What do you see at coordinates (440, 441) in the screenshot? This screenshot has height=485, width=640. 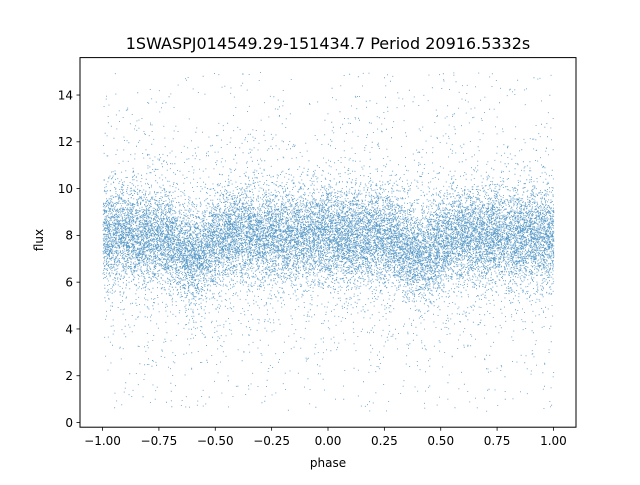 I see `x-tick-label: 0.50` at bounding box center [440, 441].